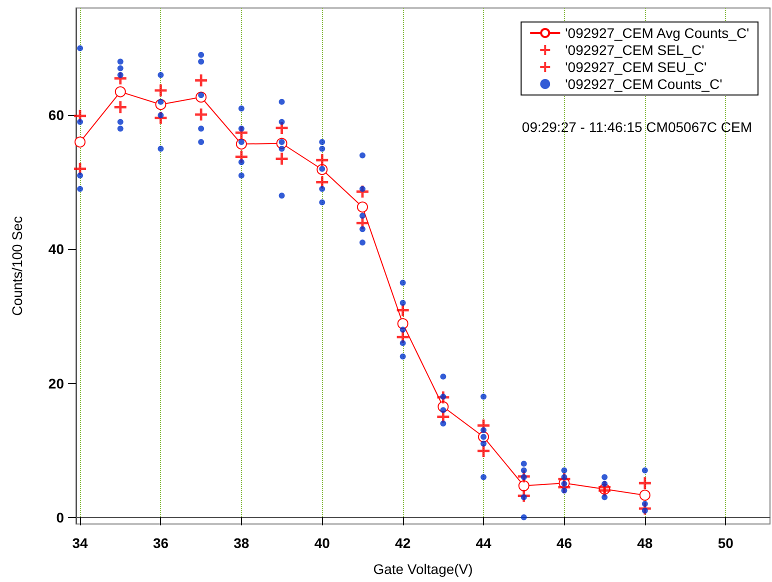 The width and height of the screenshot is (772, 582). What do you see at coordinates (645, 543) in the screenshot?
I see `x-tick-label: 48` at bounding box center [645, 543].